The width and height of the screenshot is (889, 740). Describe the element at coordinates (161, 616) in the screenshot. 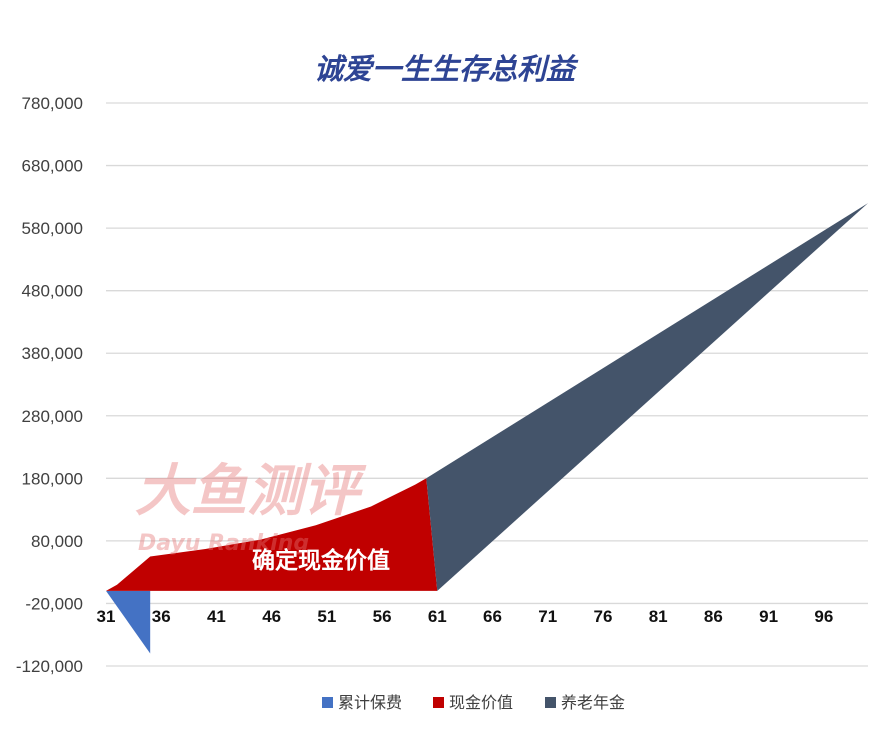

I see `x-tick-label: 36` at that location.